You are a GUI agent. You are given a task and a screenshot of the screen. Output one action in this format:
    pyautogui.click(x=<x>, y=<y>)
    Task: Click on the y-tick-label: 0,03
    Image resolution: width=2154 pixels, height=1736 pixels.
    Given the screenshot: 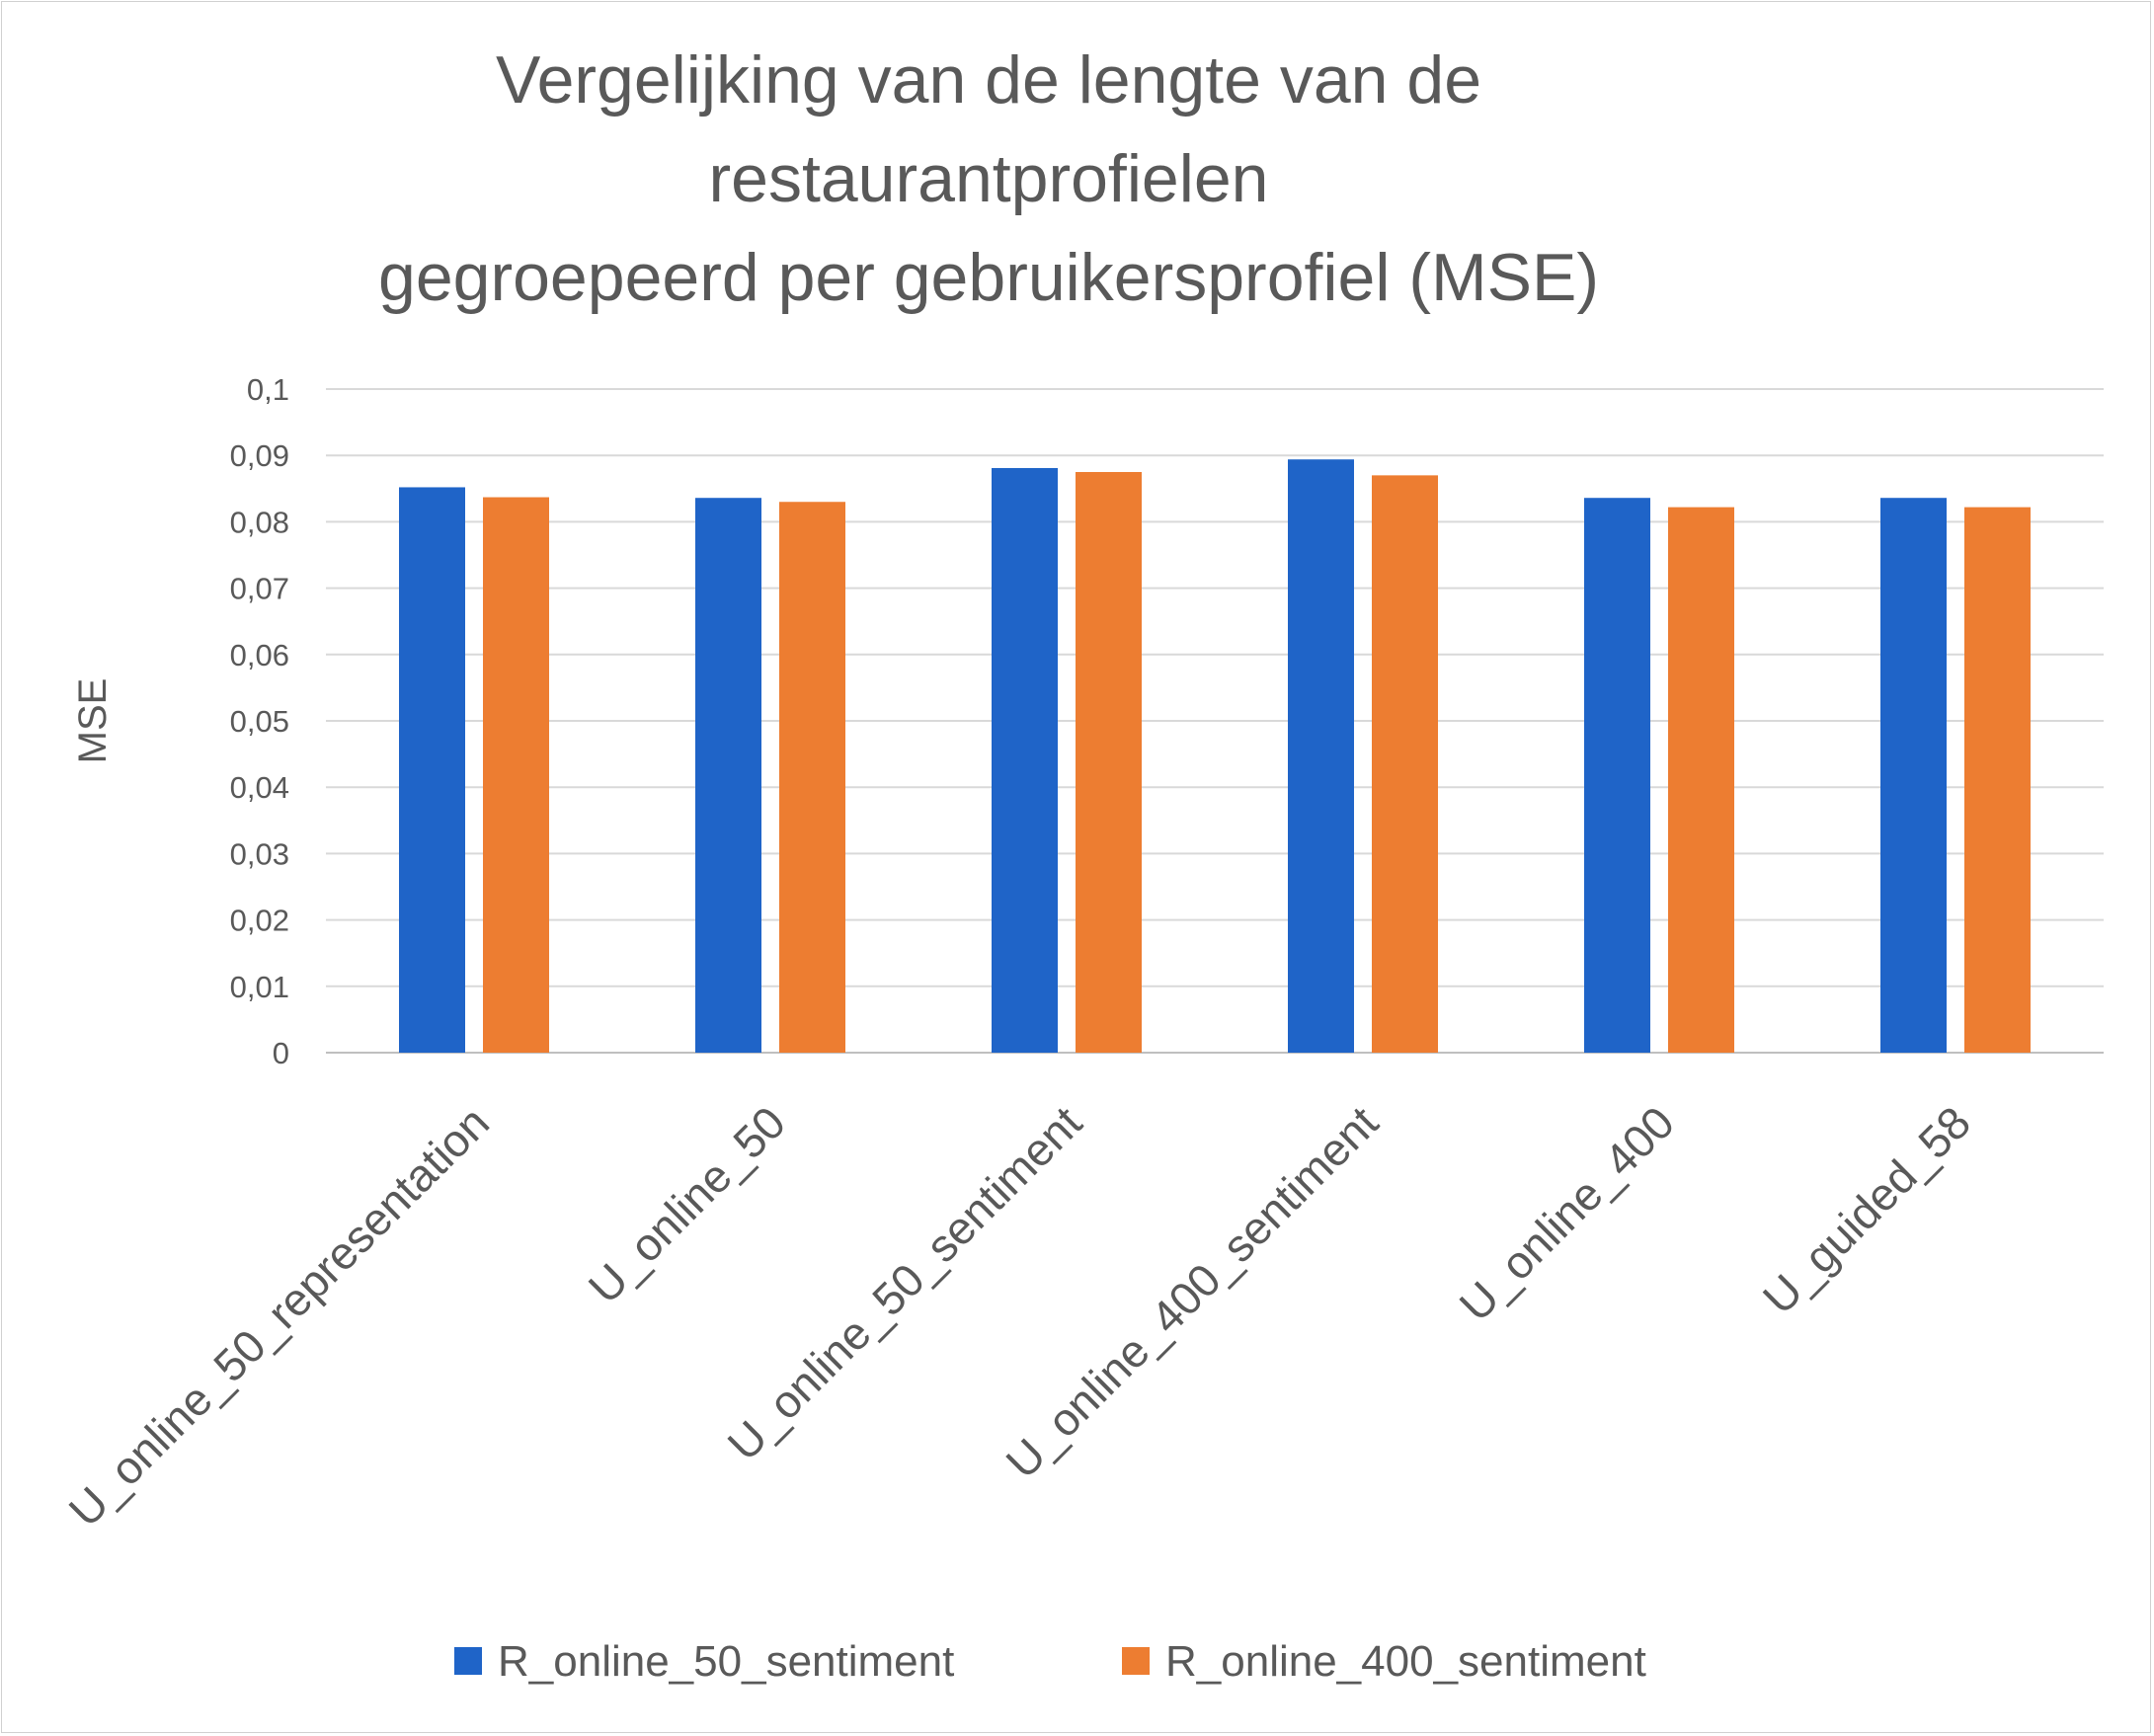 What is the action you would take?
    pyautogui.click(x=259, y=853)
    